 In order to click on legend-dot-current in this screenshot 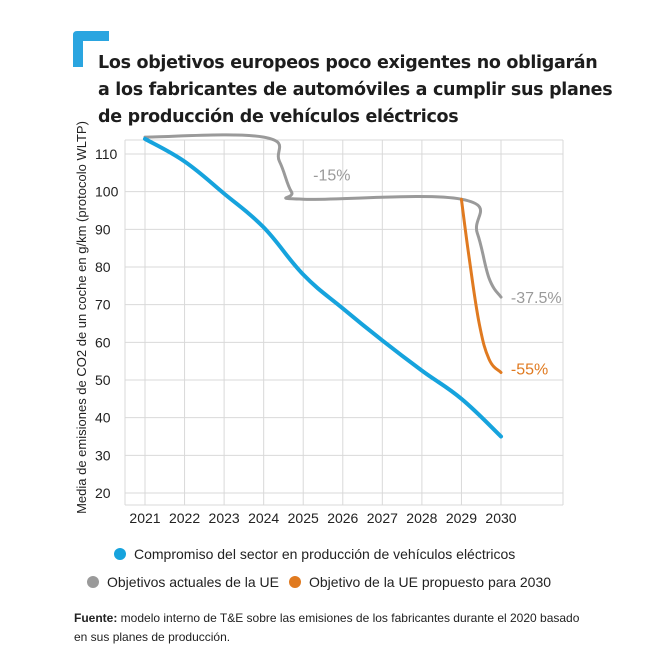, I will do `click(93, 582)`.